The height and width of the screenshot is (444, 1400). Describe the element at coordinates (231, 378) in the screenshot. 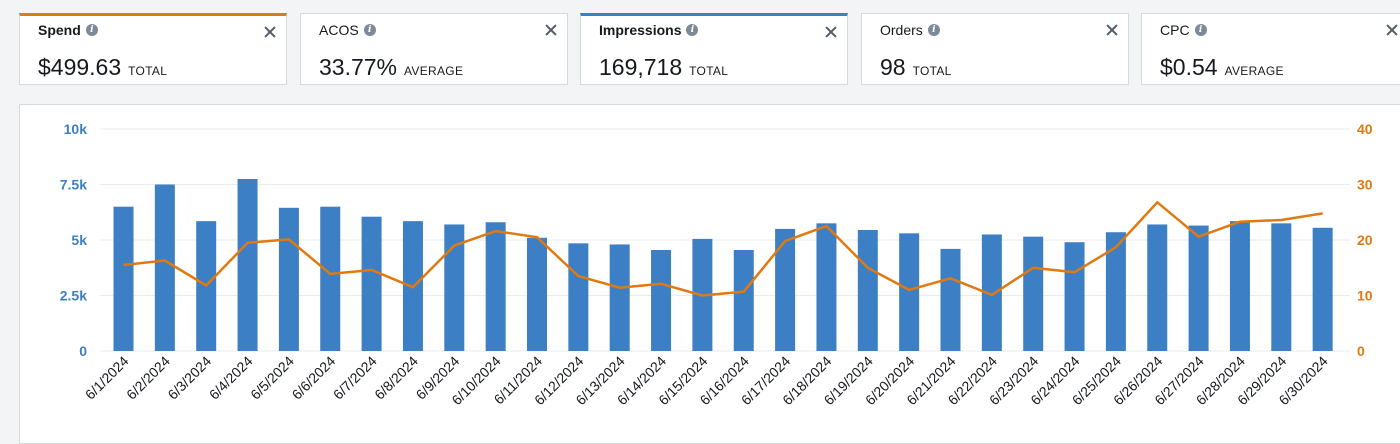

I see `x-tick-label: 6/4/2024` at that location.